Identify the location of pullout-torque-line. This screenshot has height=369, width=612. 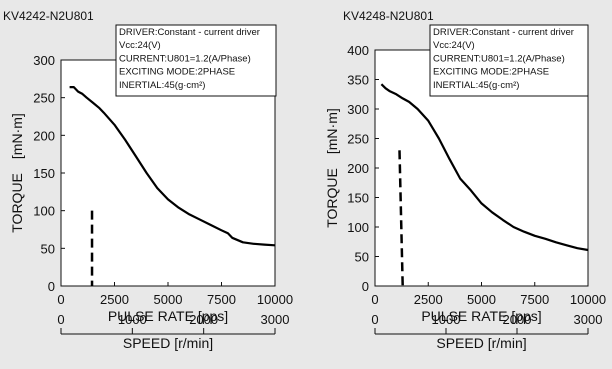
(172, 166).